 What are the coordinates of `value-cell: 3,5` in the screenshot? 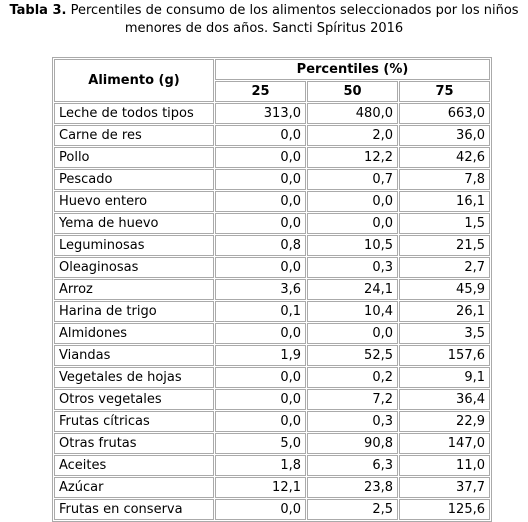 It's located at (444, 333).